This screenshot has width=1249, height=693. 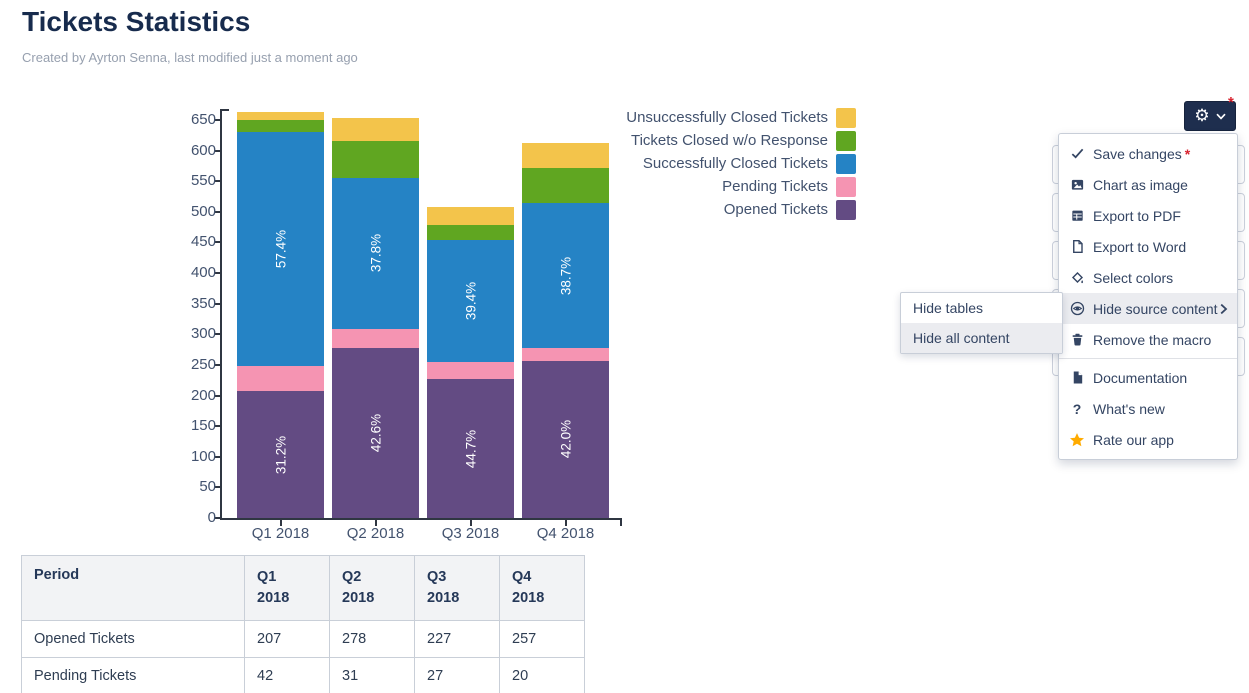 I want to click on menu-item-export-to-pdf: Export to PDF, so click(x=1148, y=215).